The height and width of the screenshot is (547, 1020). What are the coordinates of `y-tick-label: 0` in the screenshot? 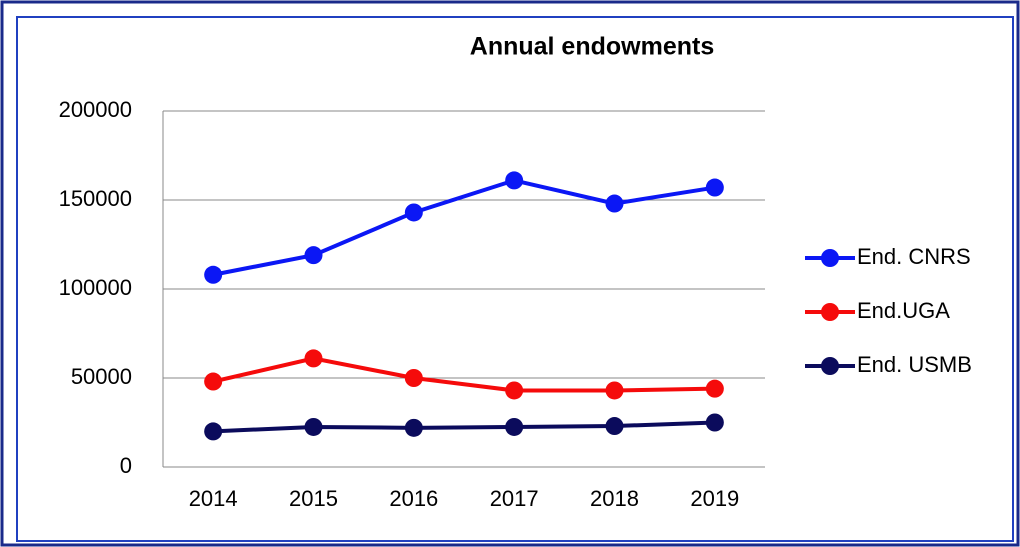 It's located at (126, 465).